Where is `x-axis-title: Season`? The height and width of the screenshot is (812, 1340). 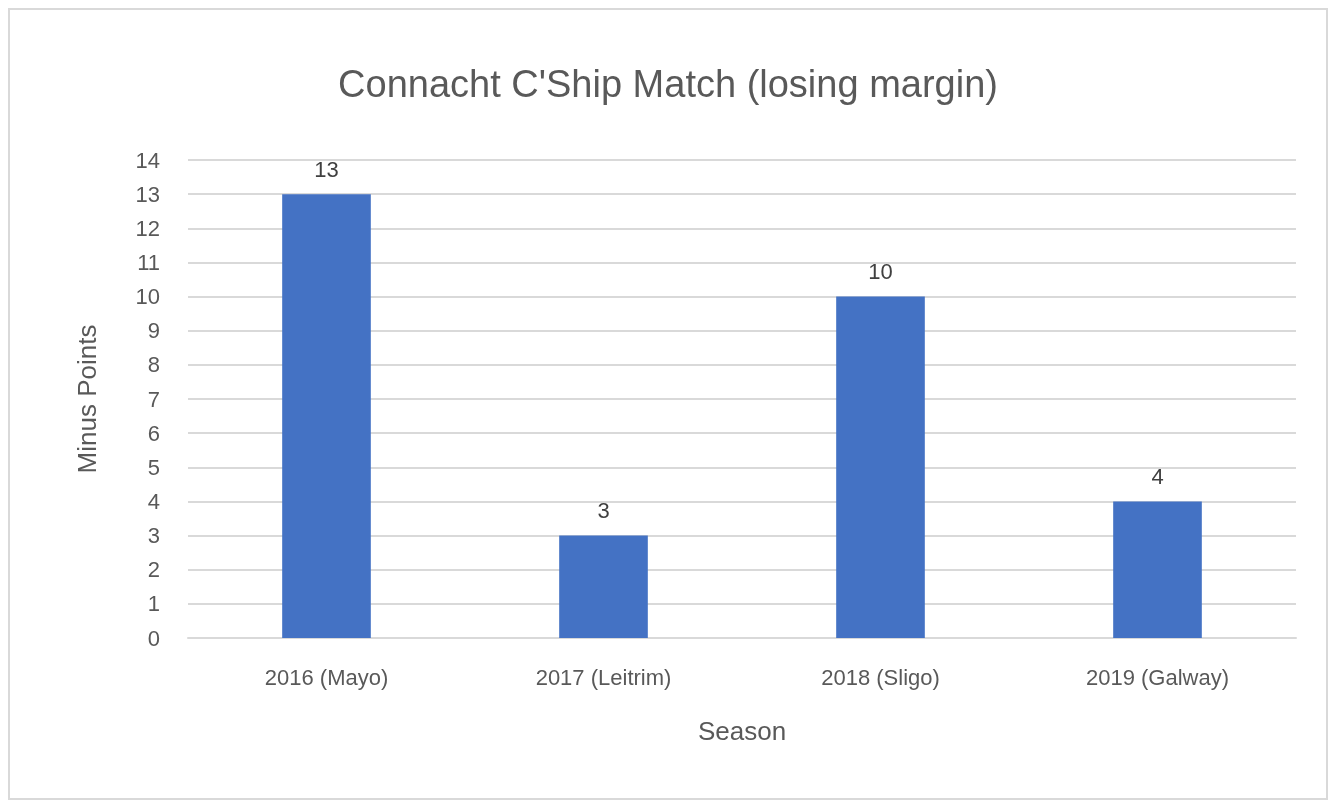 x-axis-title: Season is located at coordinates (742, 731).